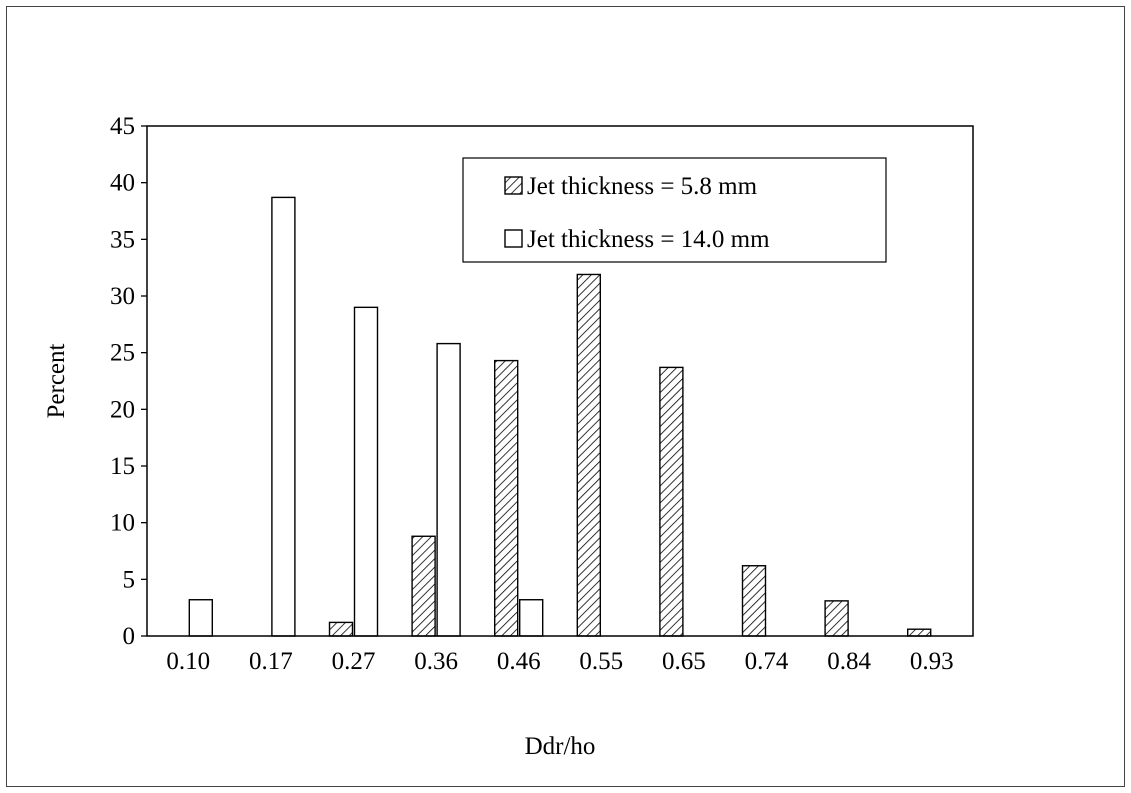 The width and height of the screenshot is (1131, 793). I want to click on y-tick-label: 35, so click(122, 239).